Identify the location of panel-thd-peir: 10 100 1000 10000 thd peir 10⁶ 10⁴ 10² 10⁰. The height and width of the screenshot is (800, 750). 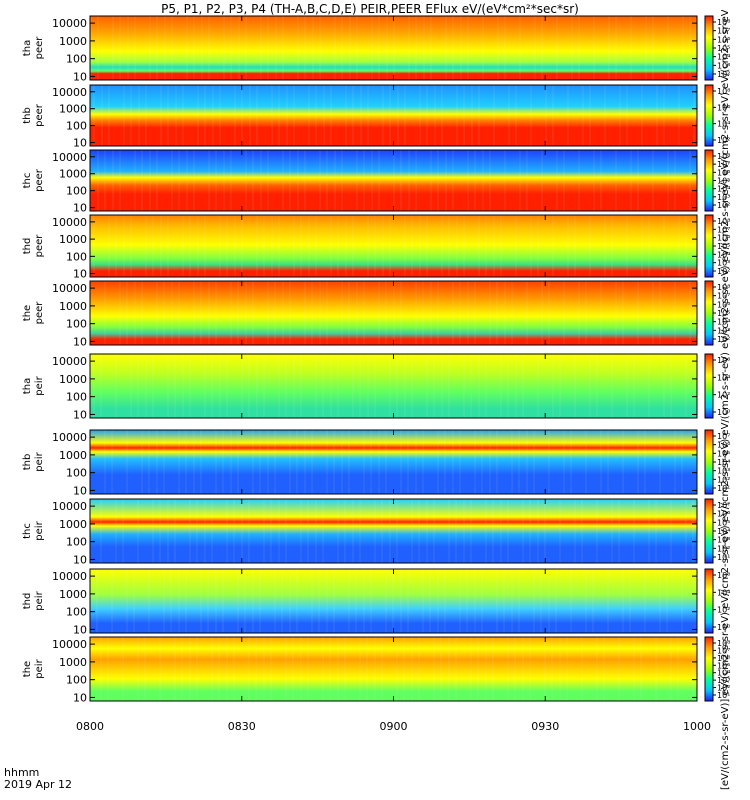
(376, 602).